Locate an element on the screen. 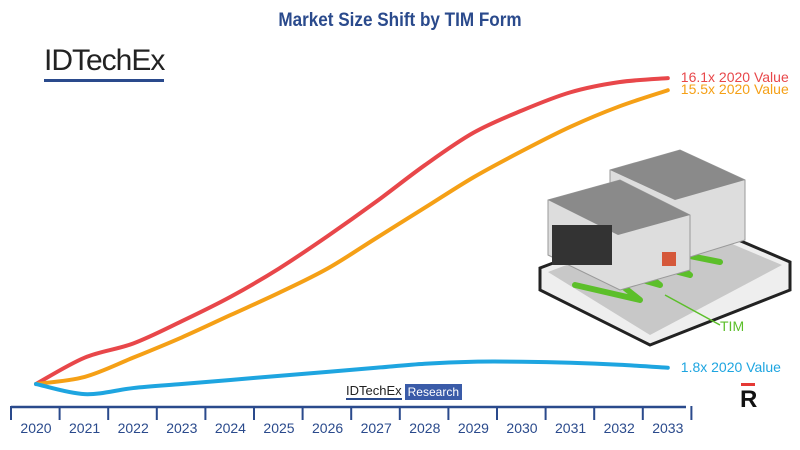 This screenshot has width=800, height=450. x-tick-label: 2027 is located at coordinates (376, 428).